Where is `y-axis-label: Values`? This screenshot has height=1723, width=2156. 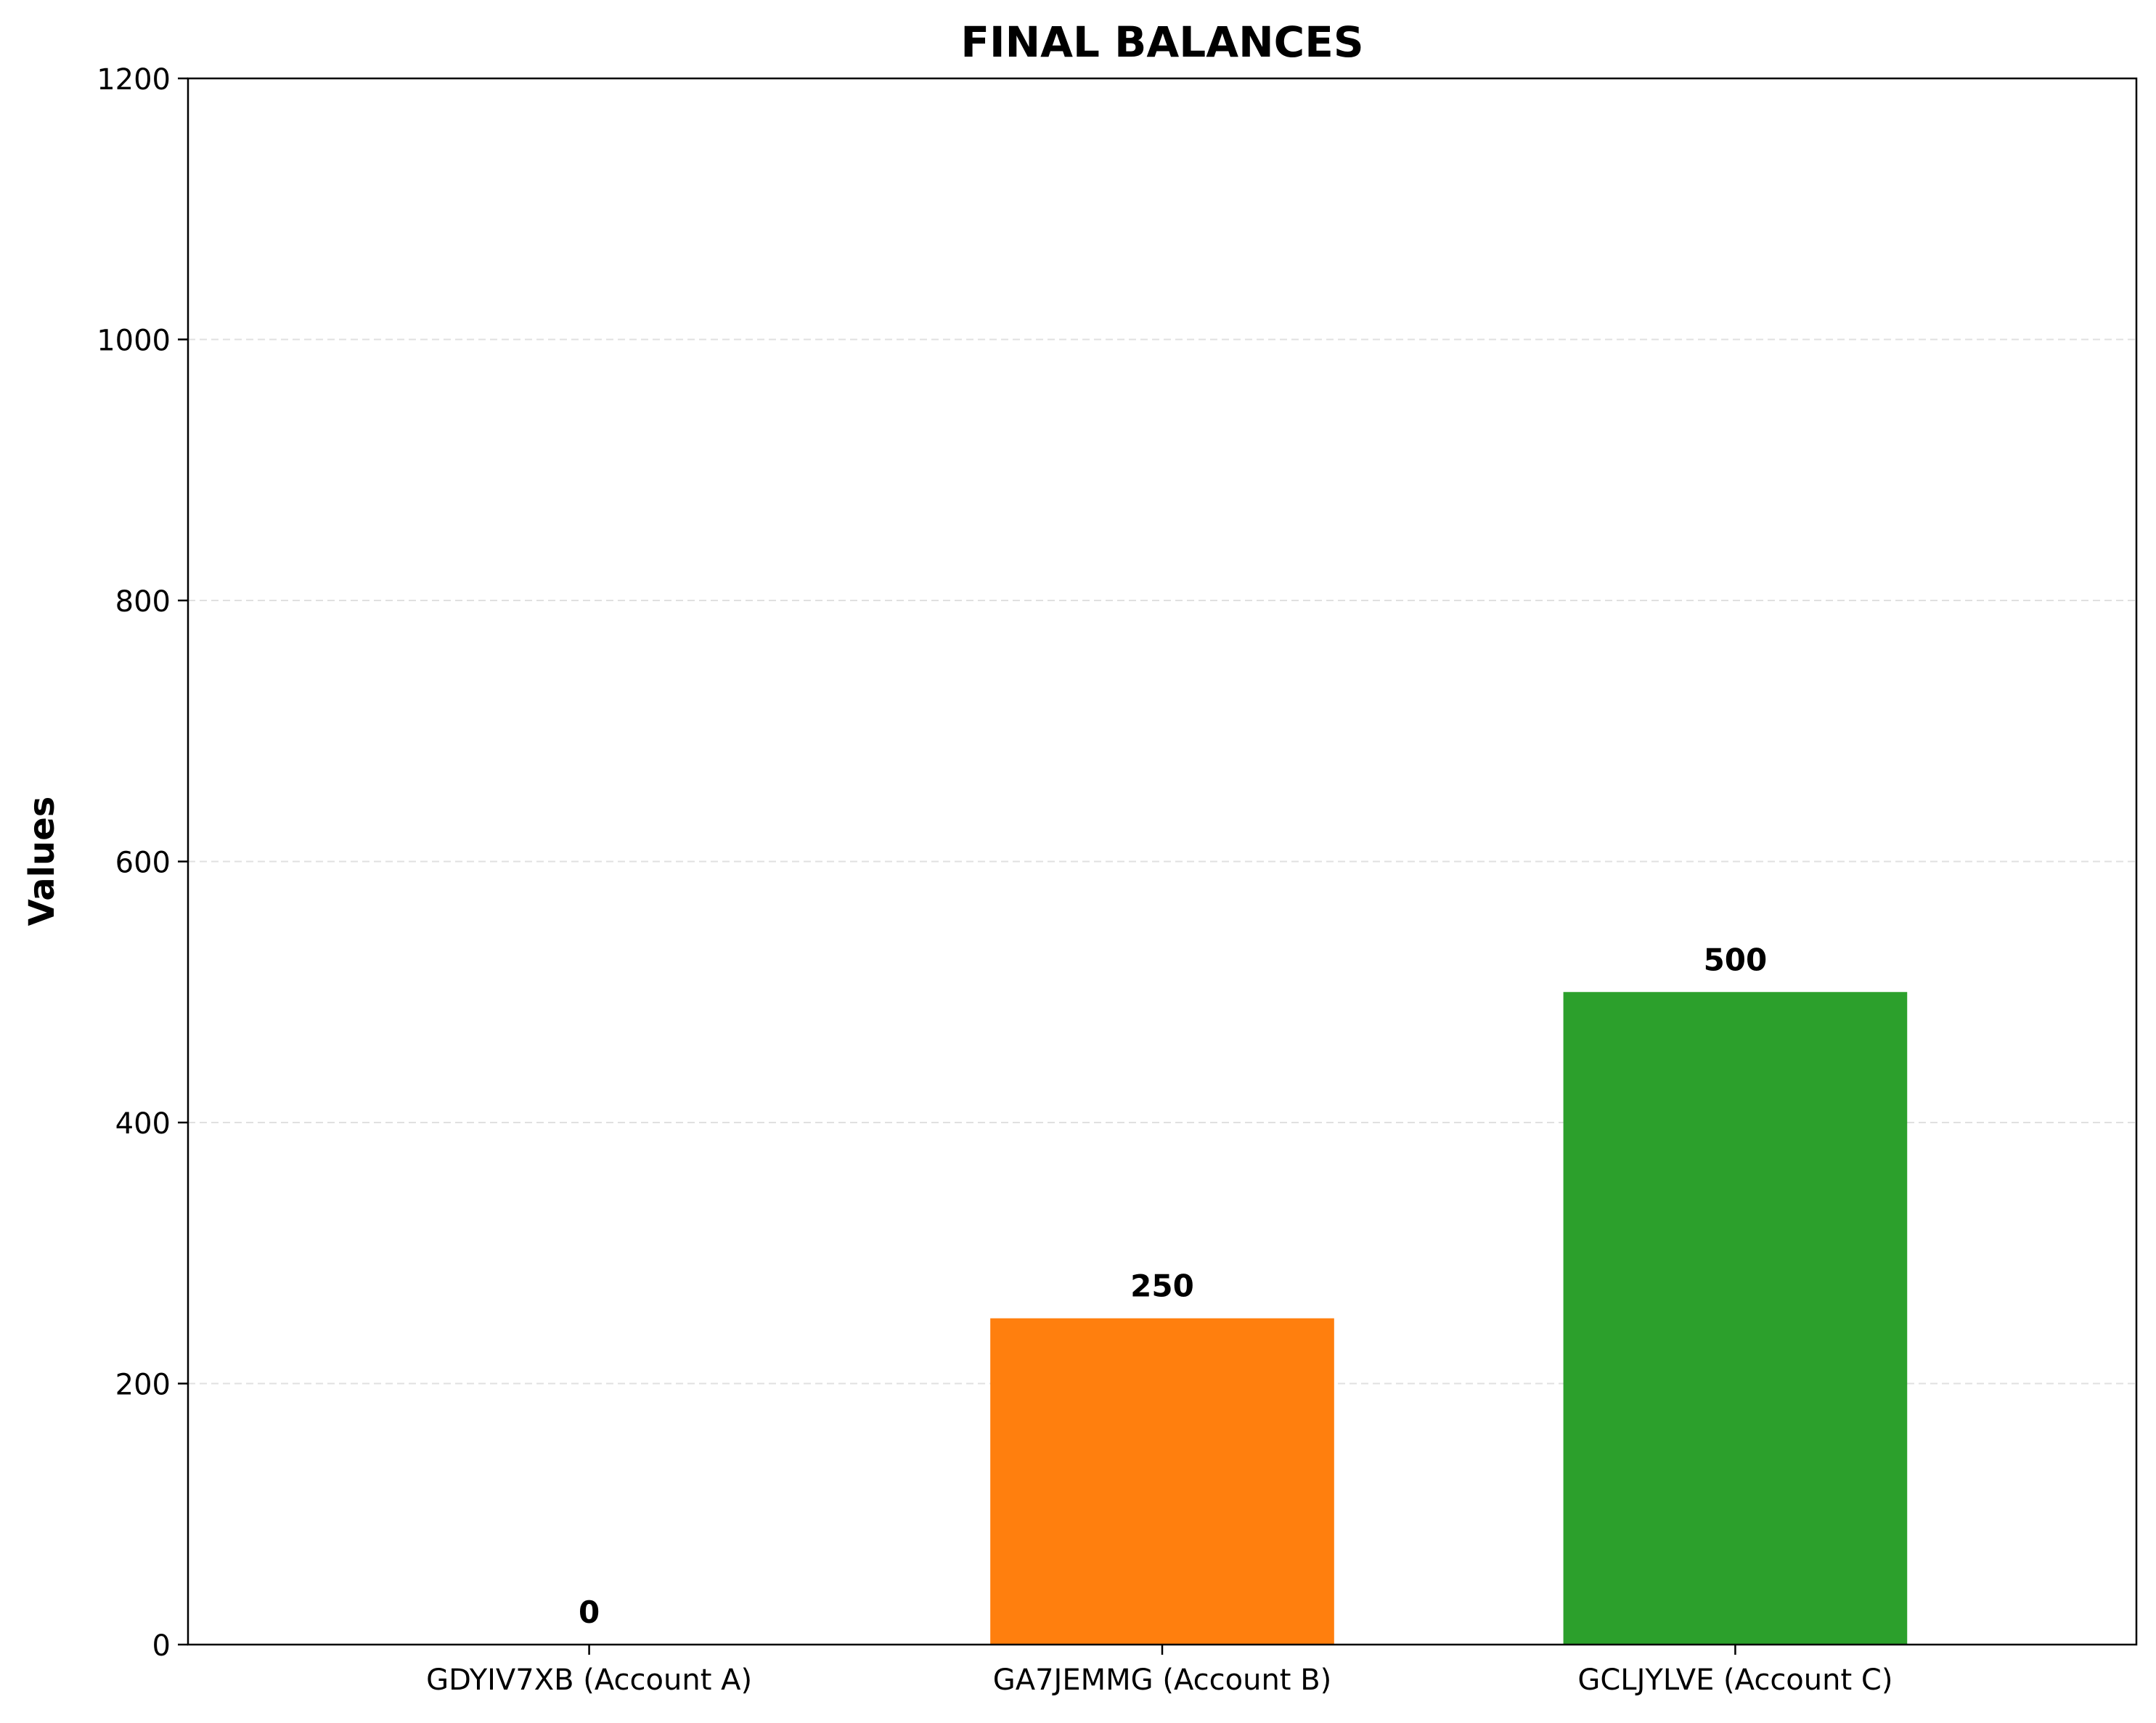
y-axis-label: Values is located at coordinates (42, 861).